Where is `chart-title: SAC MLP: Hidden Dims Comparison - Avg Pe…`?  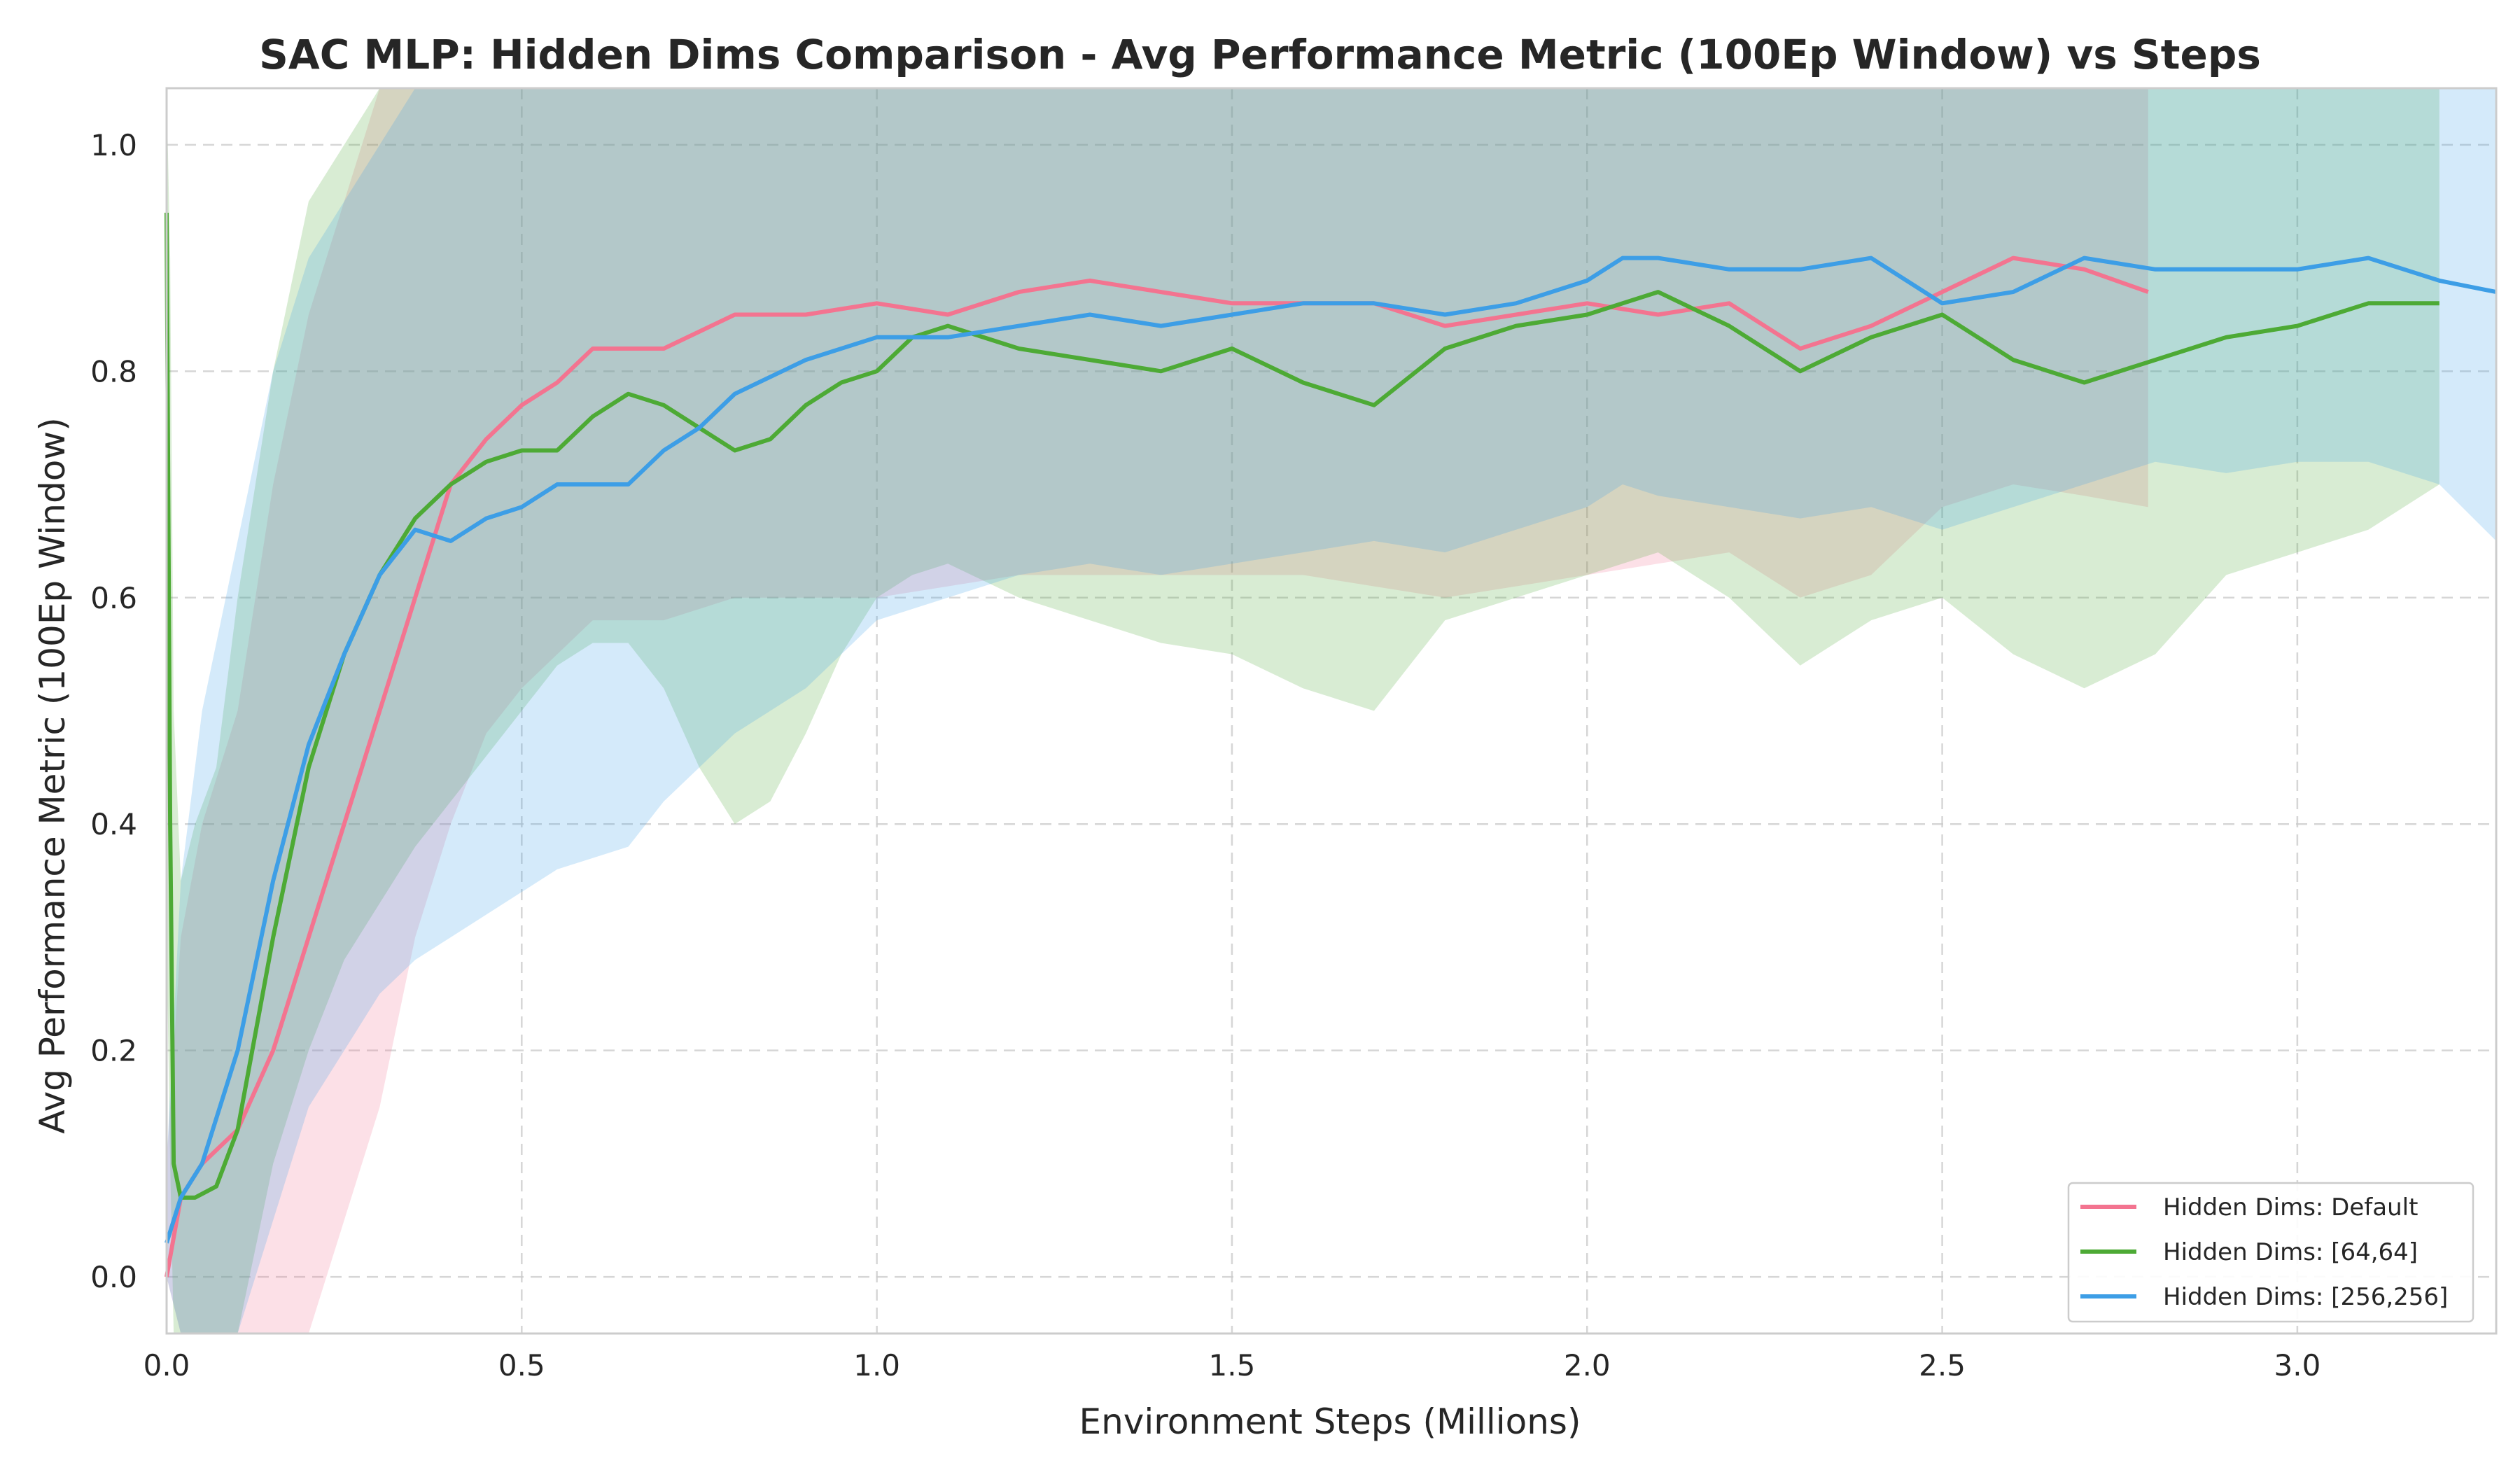
chart-title: SAC MLP: Hidden Dims Comparison - Avg Pe… is located at coordinates (1260, 54).